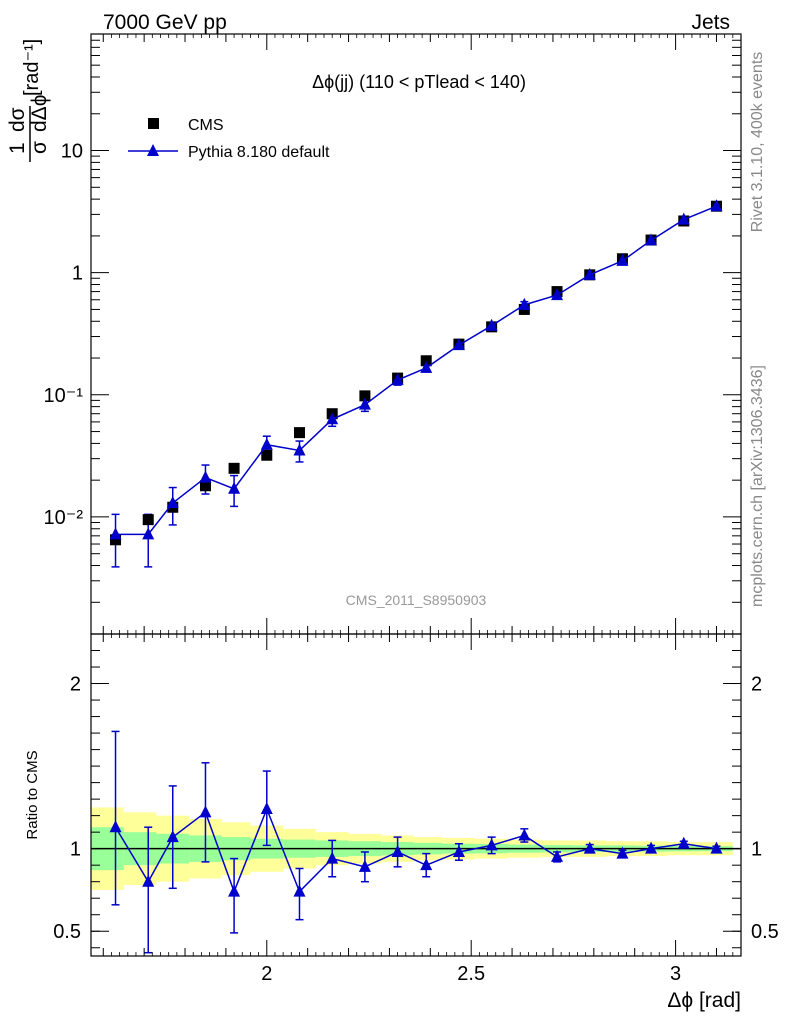  What do you see at coordinates (153, 123) in the screenshot?
I see `legend-cms-marker` at bounding box center [153, 123].